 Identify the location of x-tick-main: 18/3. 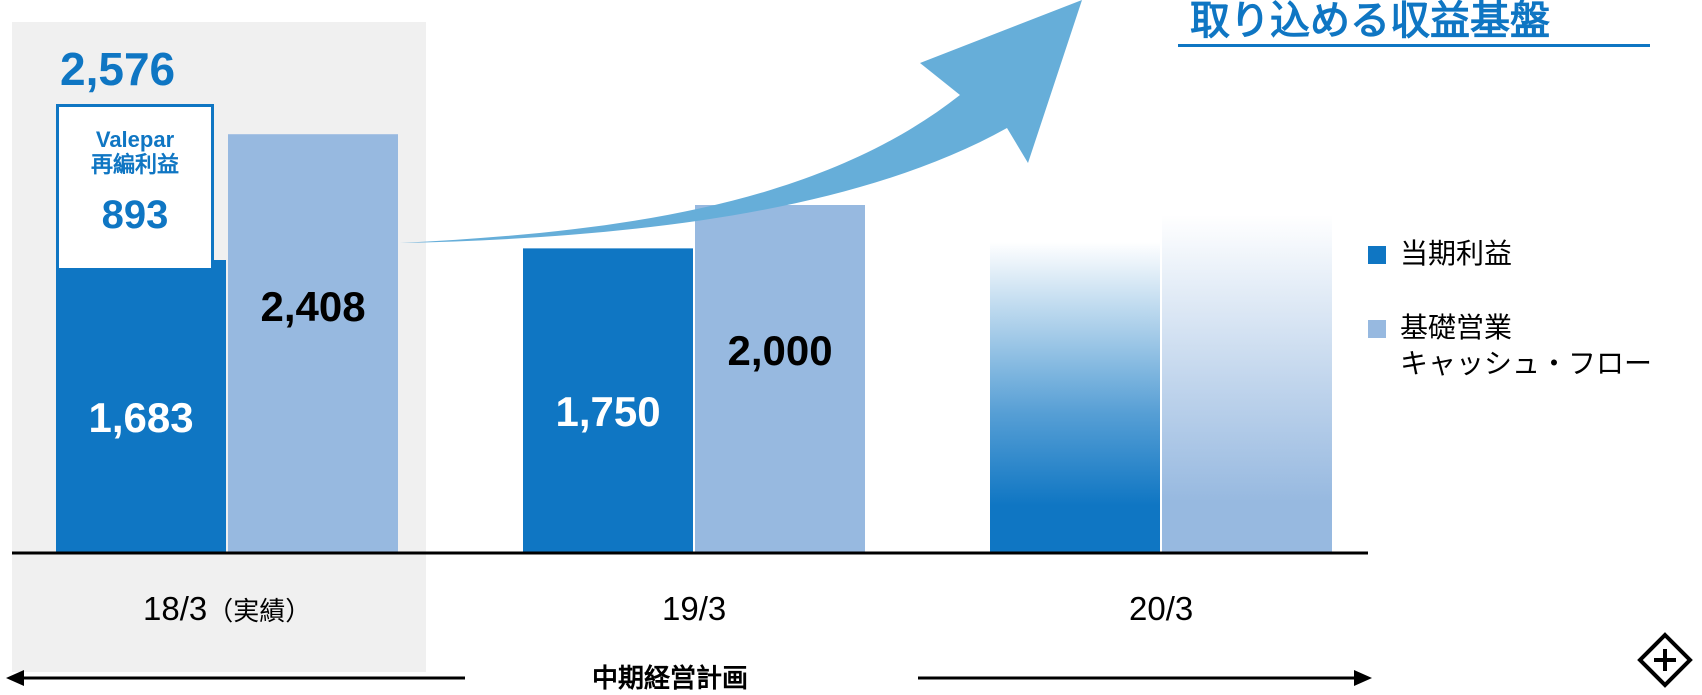
(175, 608).